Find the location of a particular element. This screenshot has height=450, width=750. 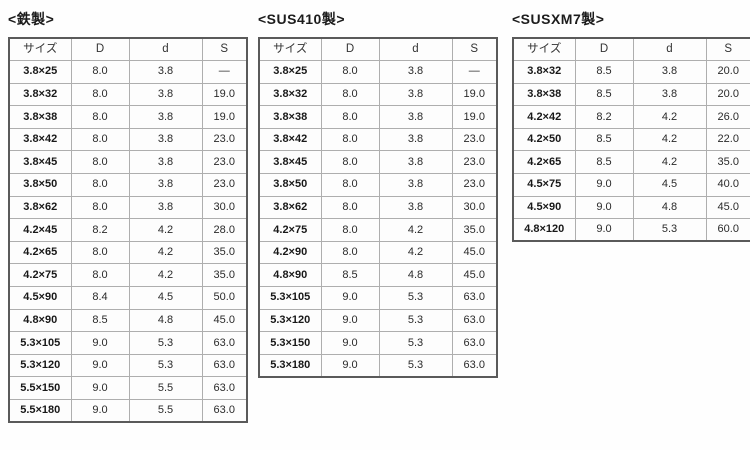

cell-S: 23.0 is located at coordinates (474, 139).